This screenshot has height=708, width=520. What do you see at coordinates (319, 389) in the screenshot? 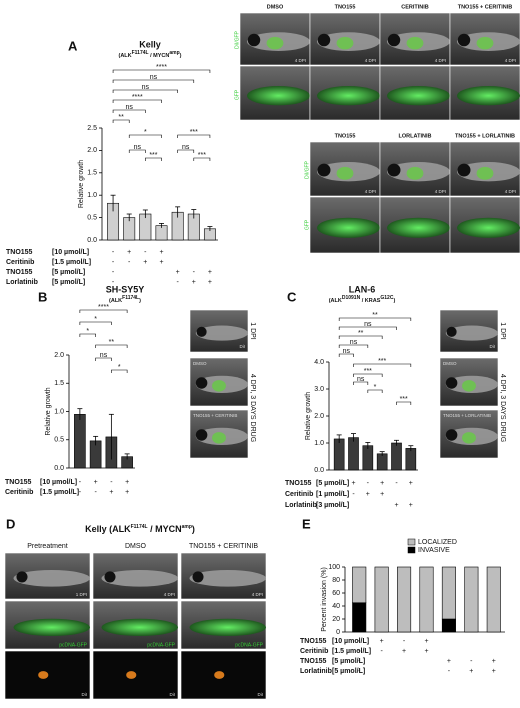
I see `y-tick-label: 3.0` at bounding box center [319, 389].